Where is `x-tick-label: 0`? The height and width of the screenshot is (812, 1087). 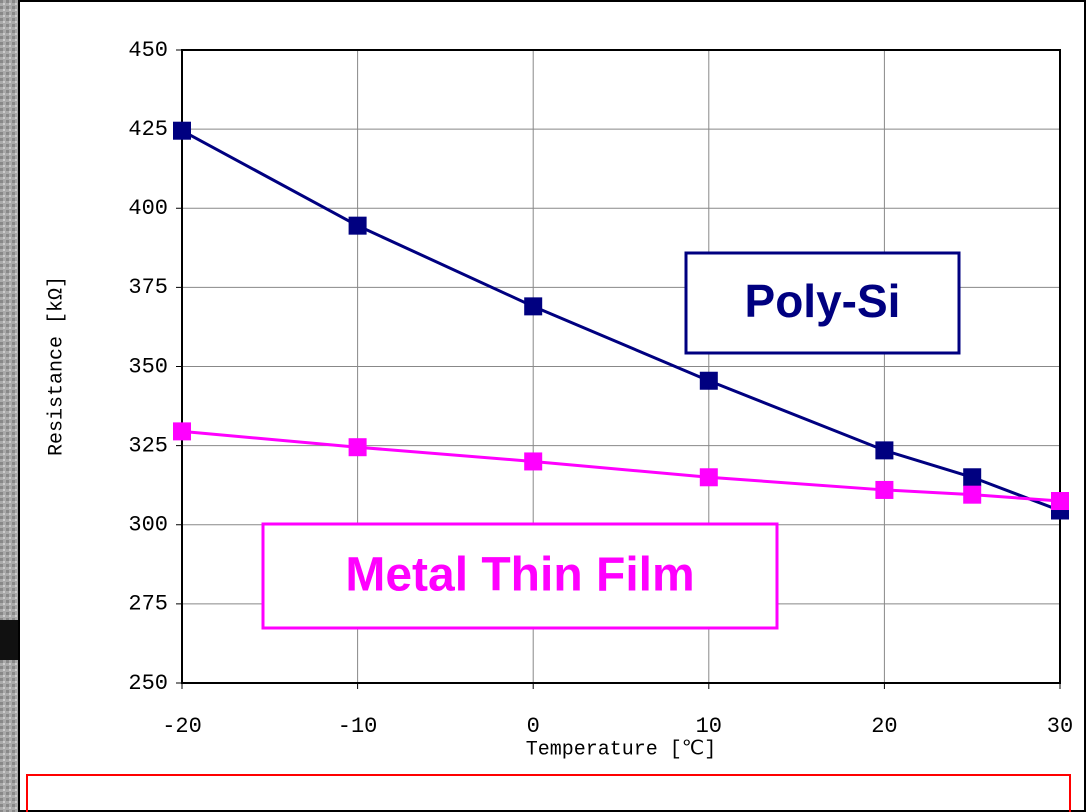 x-tick-label: 0 is located at coordinates (533, 726).